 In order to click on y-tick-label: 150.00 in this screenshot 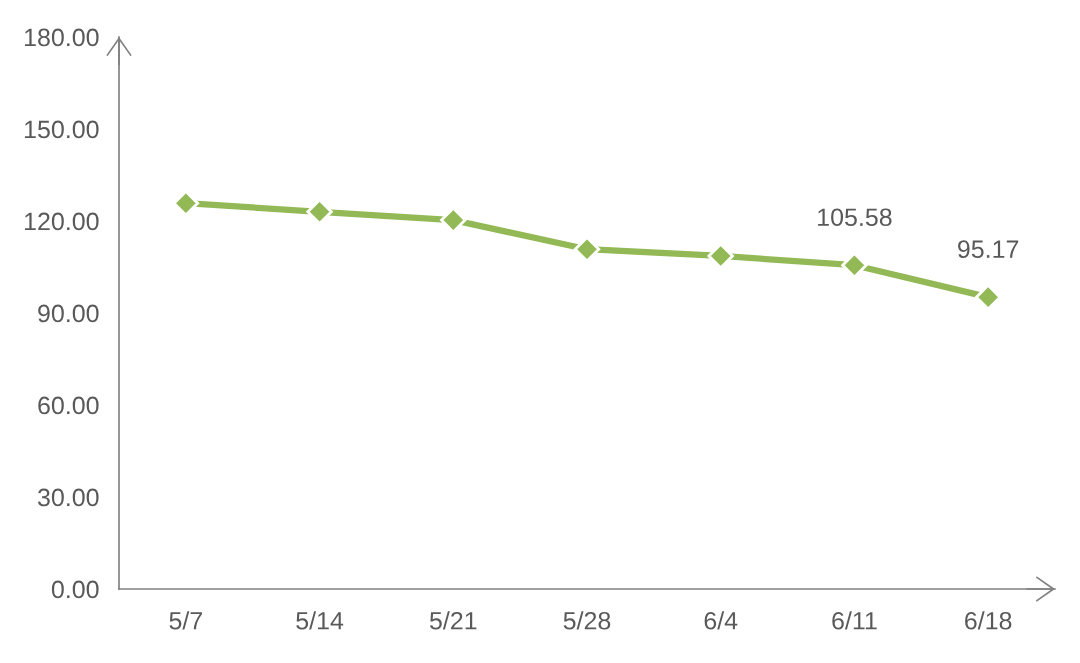, I will do `click(62, 129)`.